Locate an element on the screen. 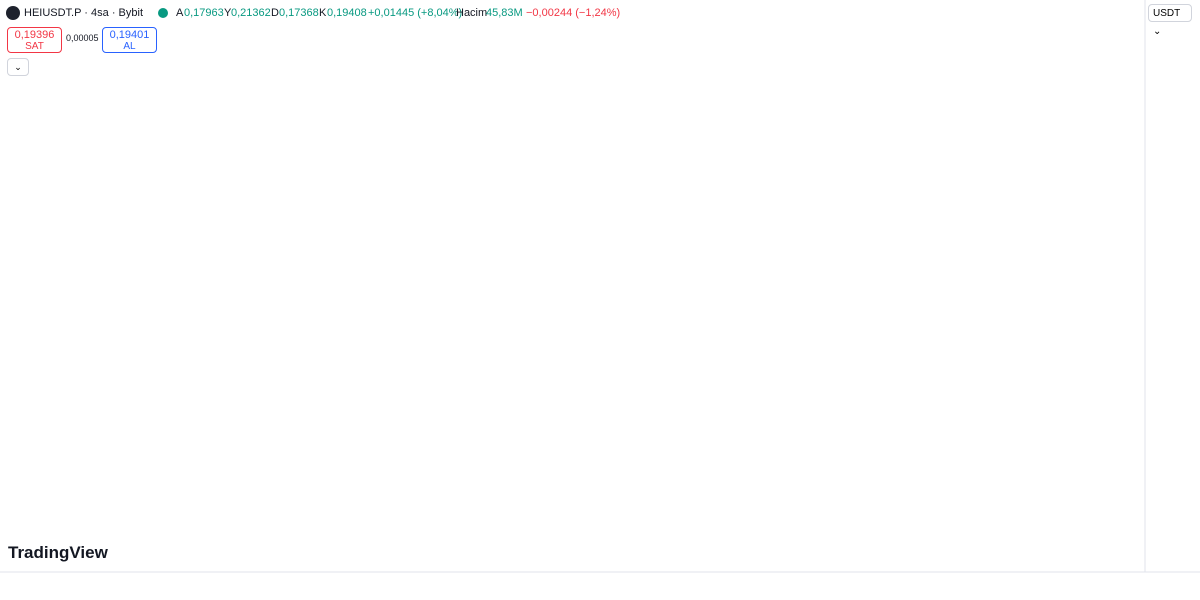 This screenshot has height=600, width=1200. collapse-button: ⌄ is located at coordinates (18, 67).